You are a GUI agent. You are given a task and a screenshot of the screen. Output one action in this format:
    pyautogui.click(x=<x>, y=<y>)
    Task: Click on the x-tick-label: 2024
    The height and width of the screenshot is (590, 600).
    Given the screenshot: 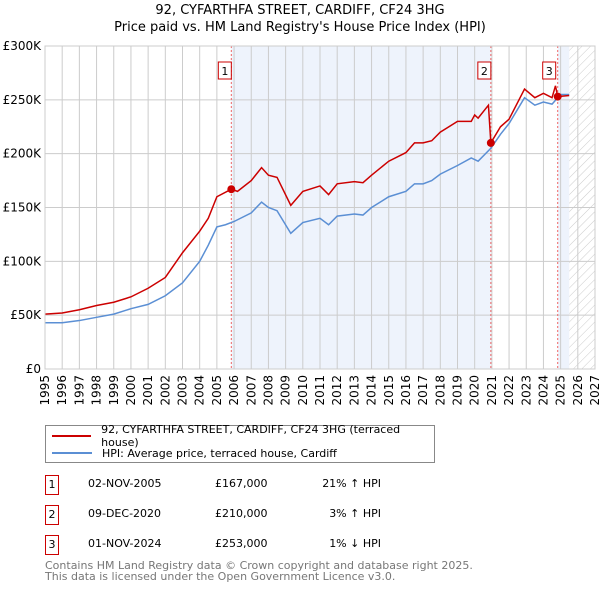 What is the action you would take?
    pyautogui.click(x=543, y=390)
    